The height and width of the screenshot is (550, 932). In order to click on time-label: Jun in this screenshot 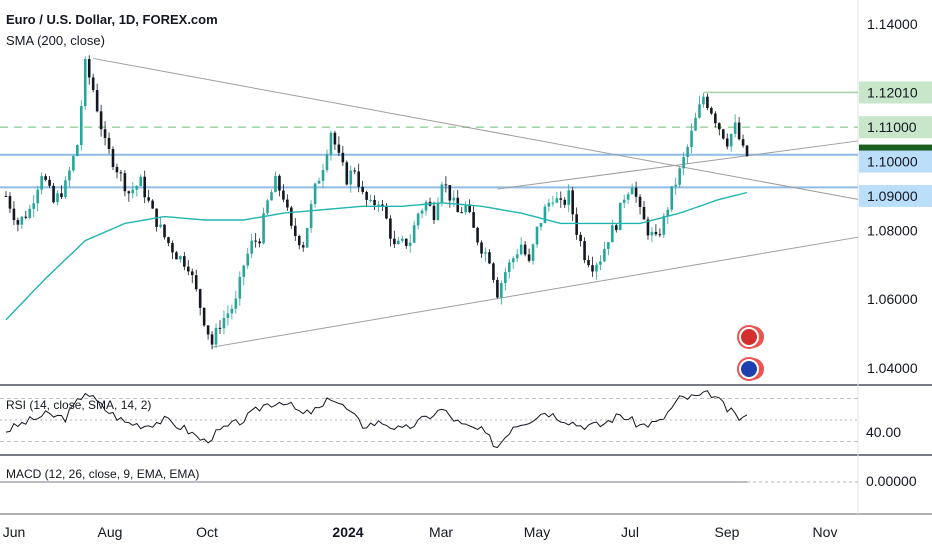, I will do `click(14, 532)`.